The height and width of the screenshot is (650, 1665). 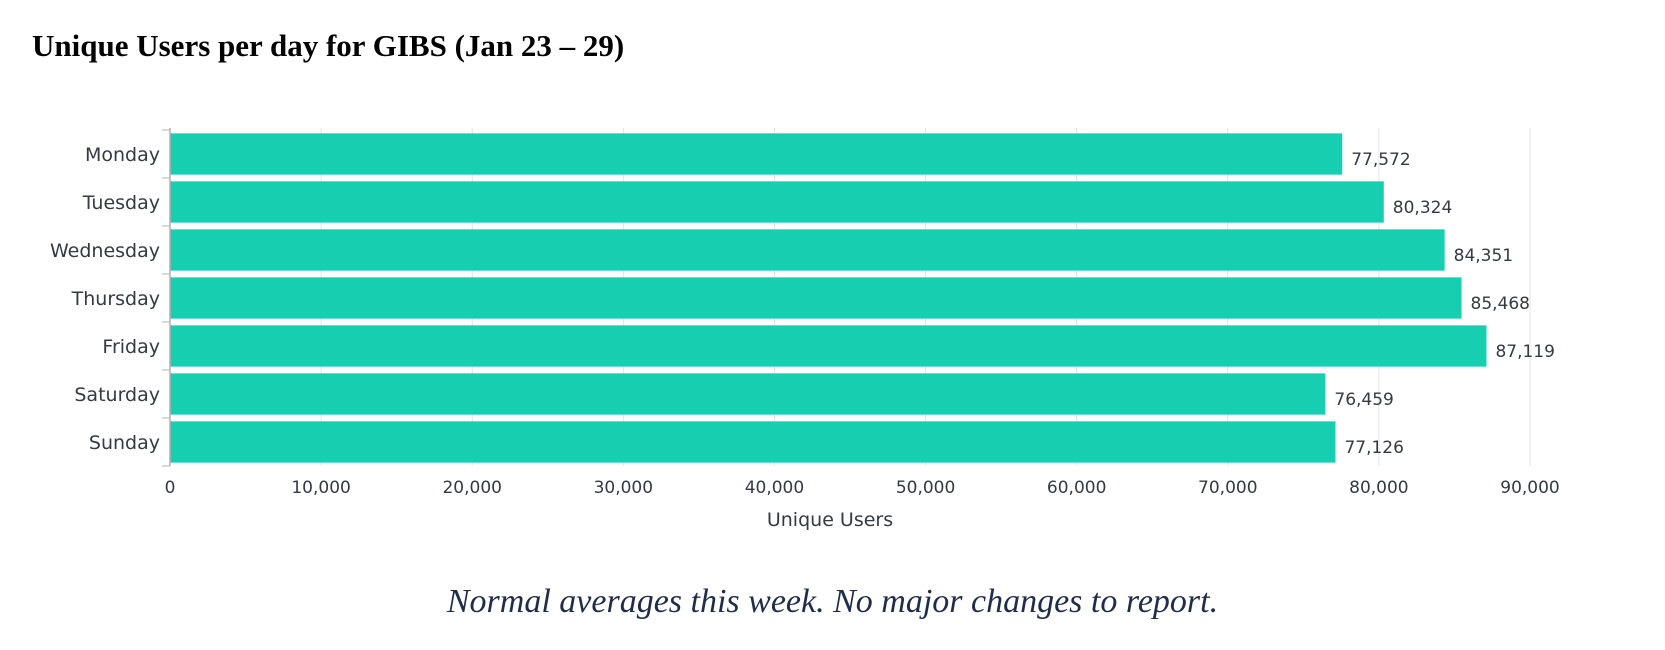 What do you see at coordinates (471, 488) in the screenshot?
I see `x-tick-label: 20,000` at bounding box center [471, 488].